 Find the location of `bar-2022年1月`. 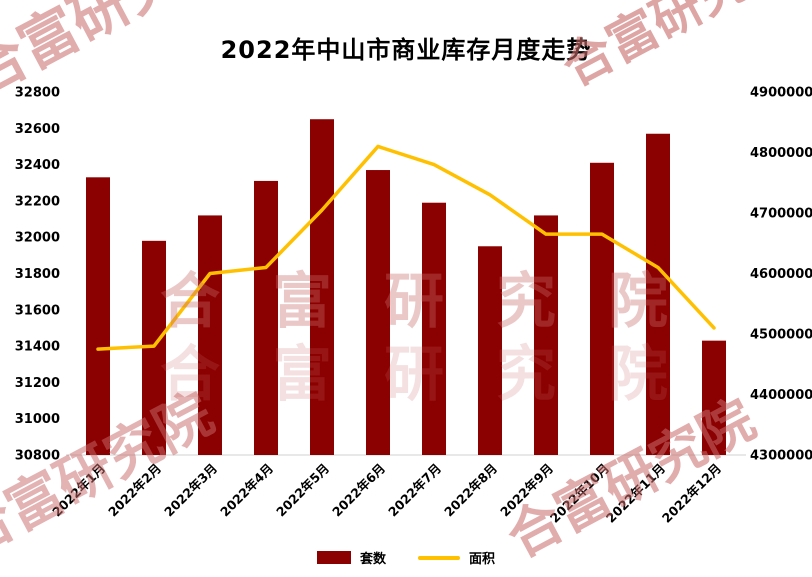

bar-2022年1月 is located at coordinates (98, 316).